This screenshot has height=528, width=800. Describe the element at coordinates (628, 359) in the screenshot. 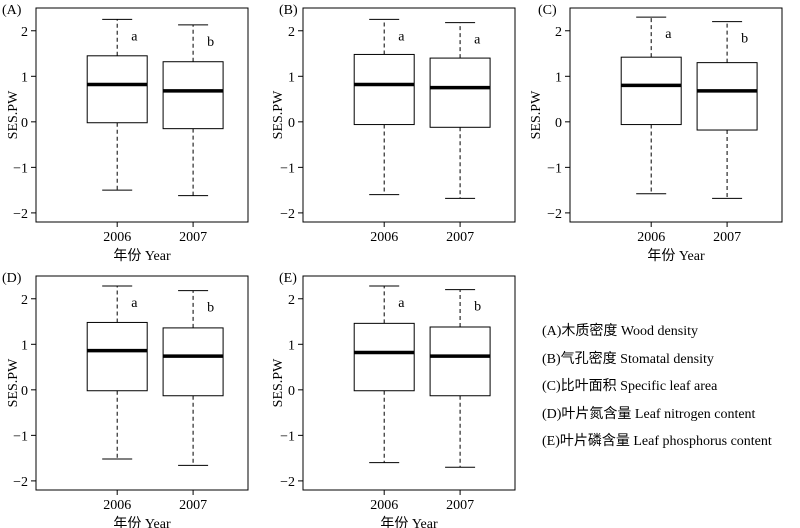

I see `legend-item-b: (B)气孔密度 Stomatal density` at that location.